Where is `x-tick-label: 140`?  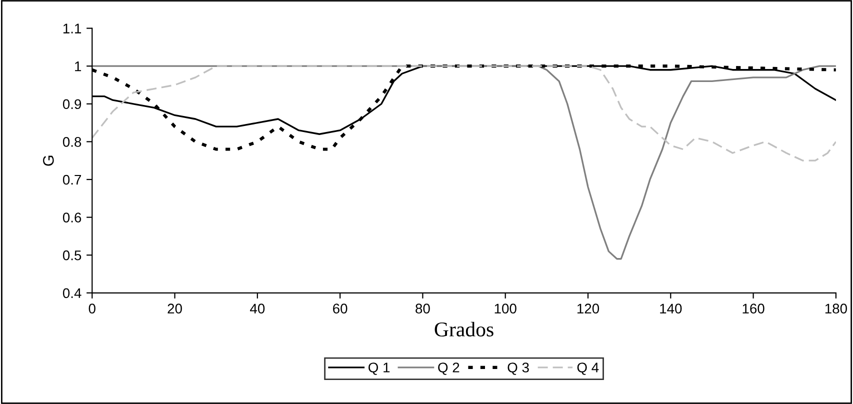
x-tick-label: 140 is located at coordinates (671, 309).